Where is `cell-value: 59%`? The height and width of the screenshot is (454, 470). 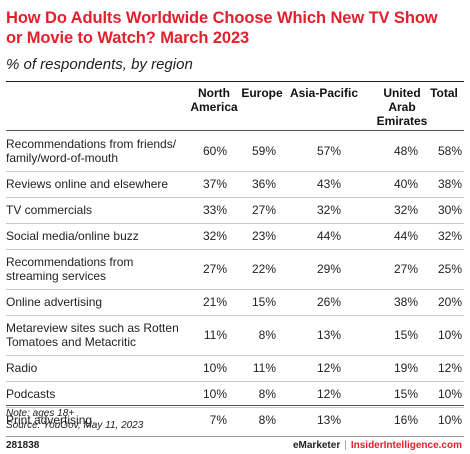
cell-value: 59% is located at coordinates (263, 151).